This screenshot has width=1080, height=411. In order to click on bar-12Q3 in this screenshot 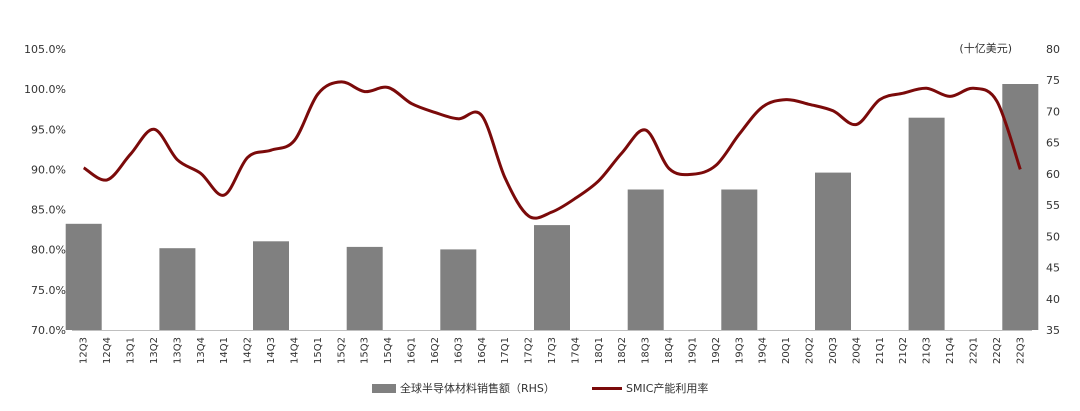, I will do `click(83, 276)`.